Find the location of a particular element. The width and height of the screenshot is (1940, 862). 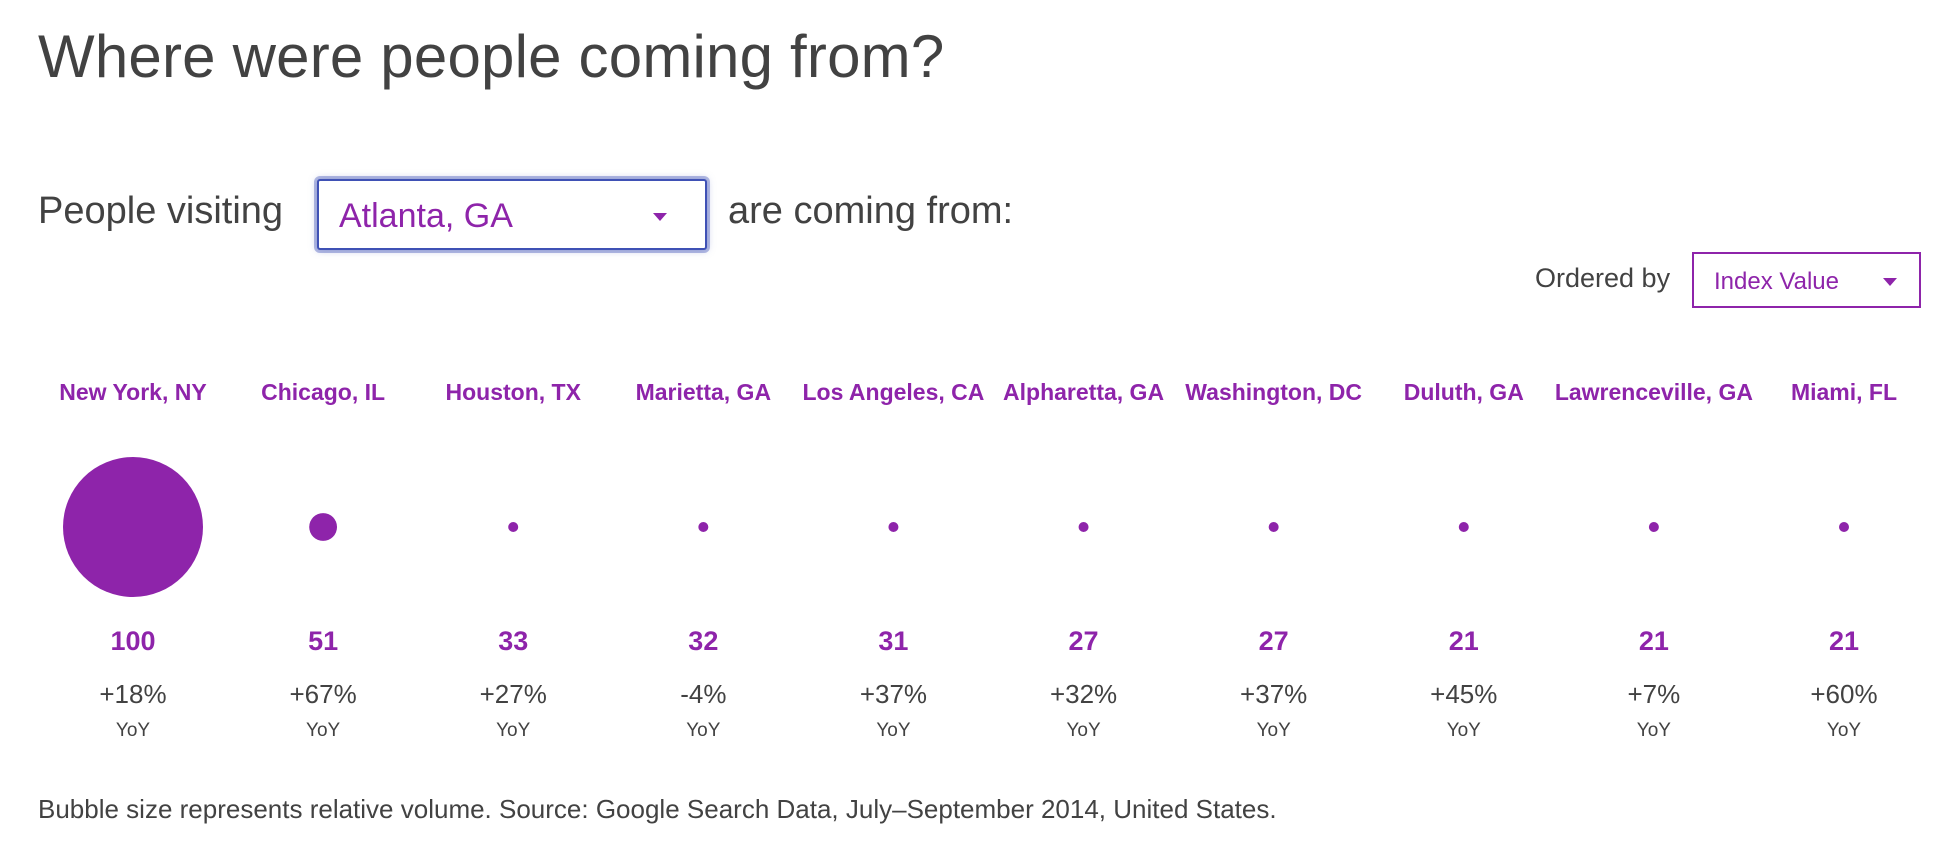

city-label: Miami, FL is located at coordinates (1844, 392).